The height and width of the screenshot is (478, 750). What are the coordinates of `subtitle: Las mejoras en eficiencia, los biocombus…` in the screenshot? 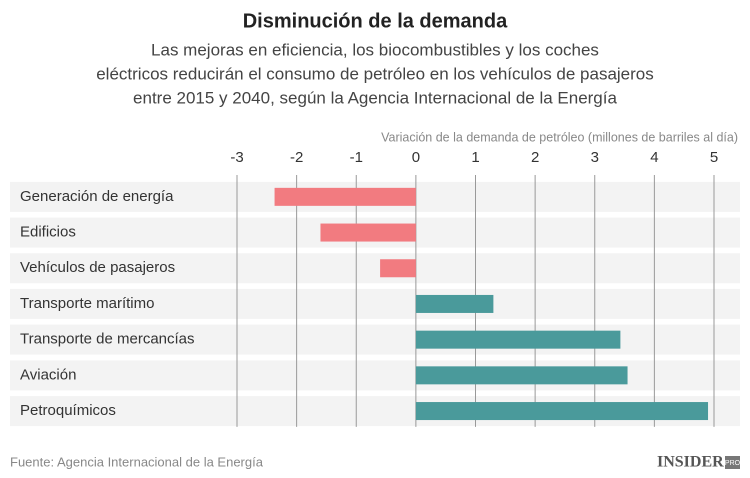 It's located at (375, 49).